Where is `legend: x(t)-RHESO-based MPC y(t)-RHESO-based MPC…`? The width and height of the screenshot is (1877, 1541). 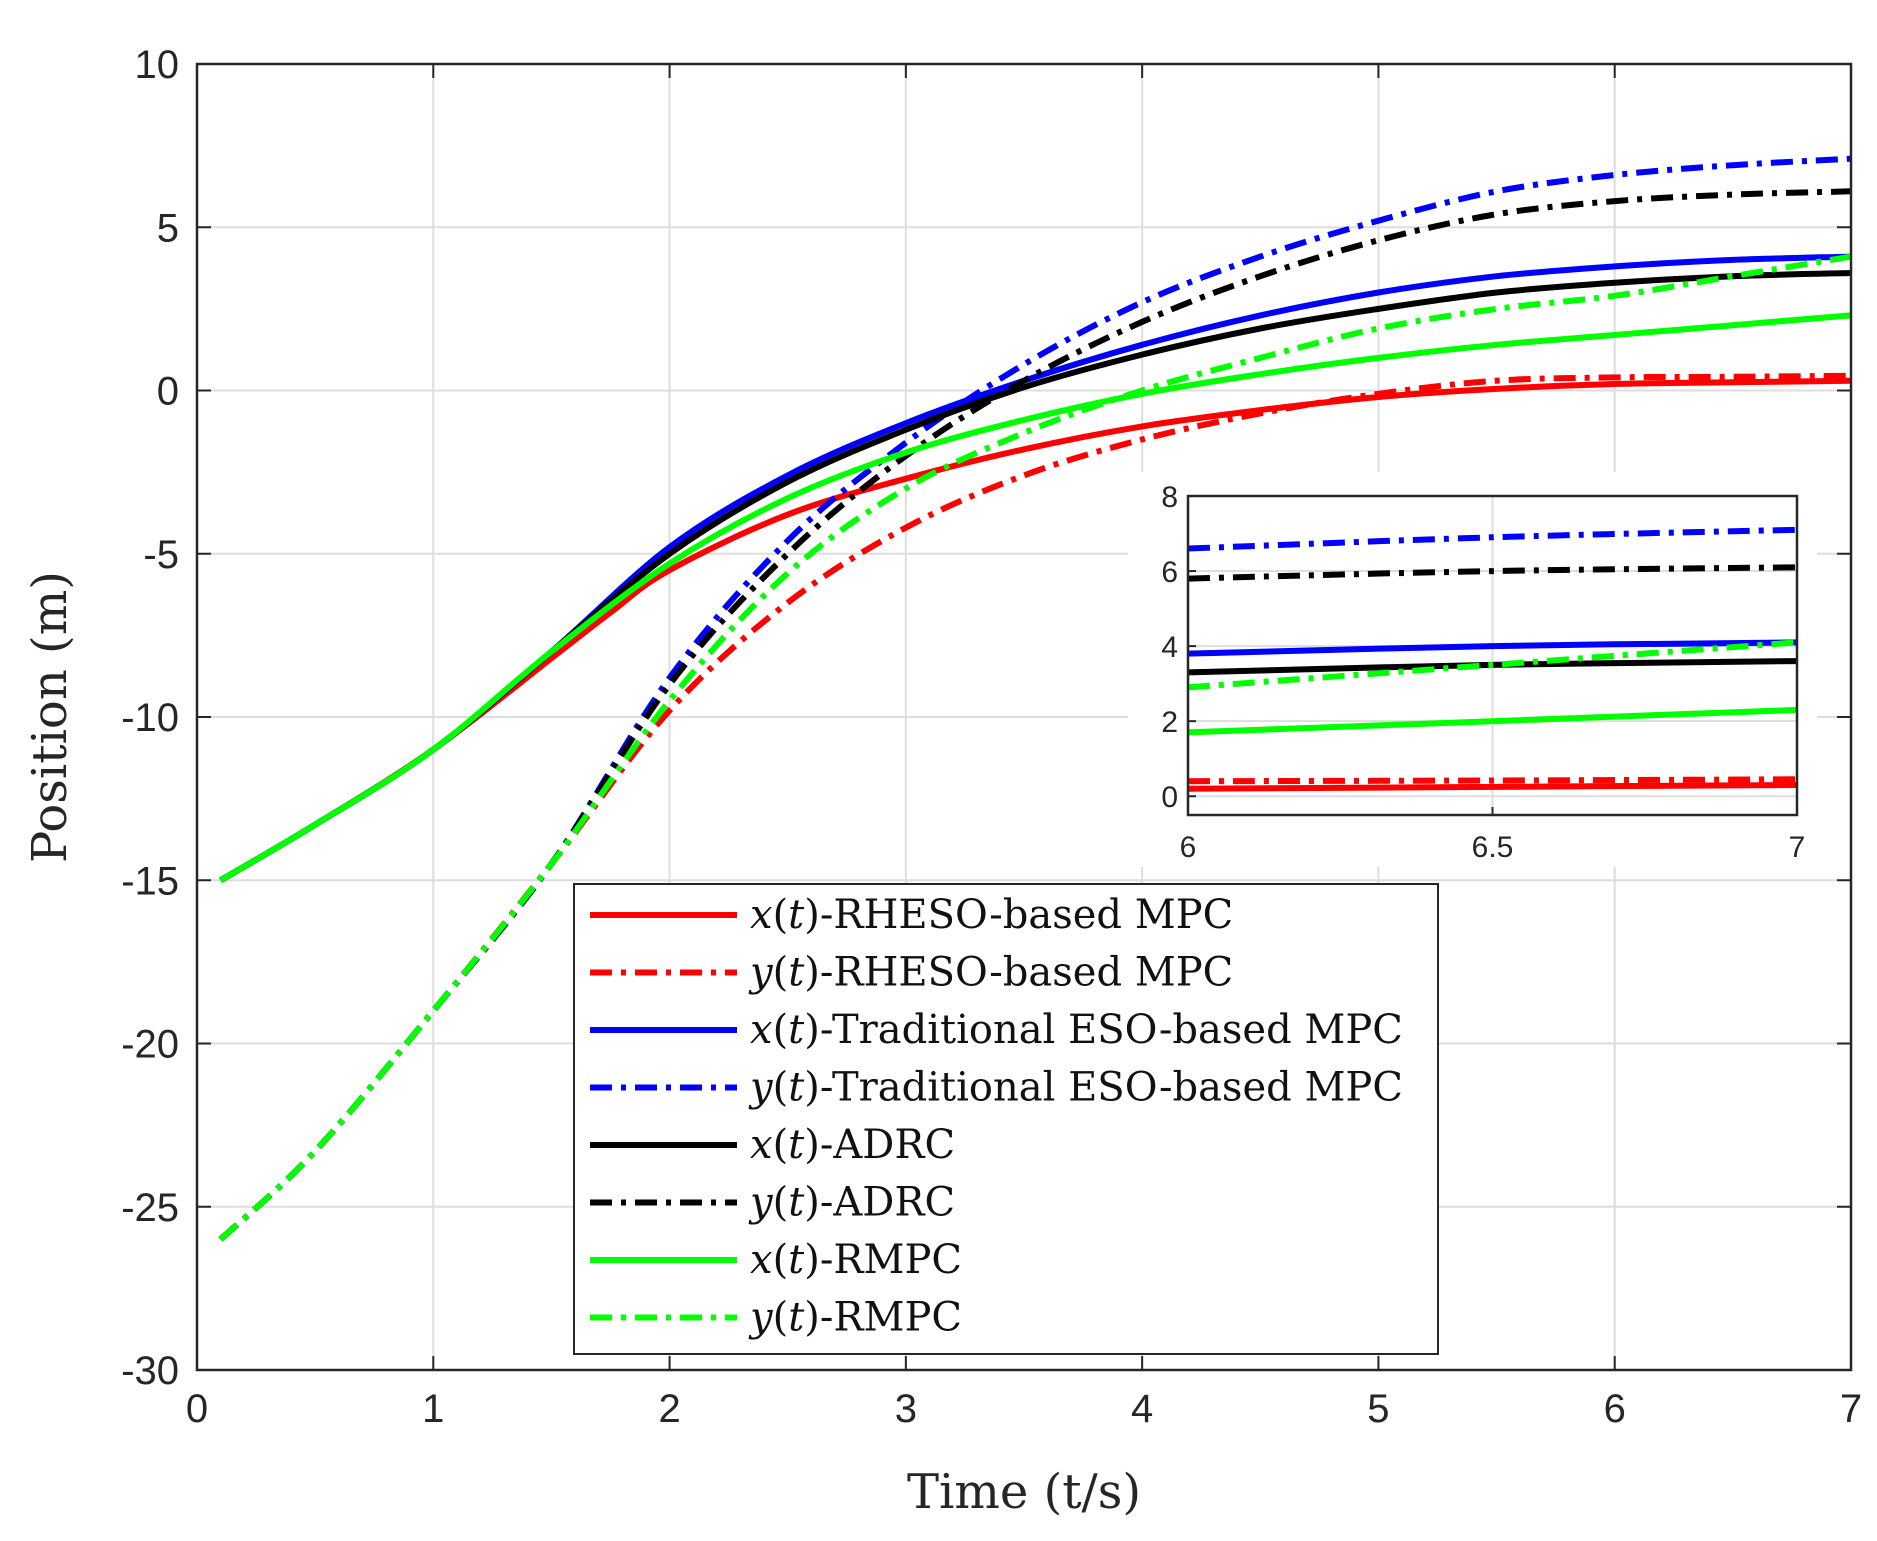 legend: x(t)-RHESO-based MPC y(t)-RHESO-based MPC… is located at coordinates (1006, 1119).